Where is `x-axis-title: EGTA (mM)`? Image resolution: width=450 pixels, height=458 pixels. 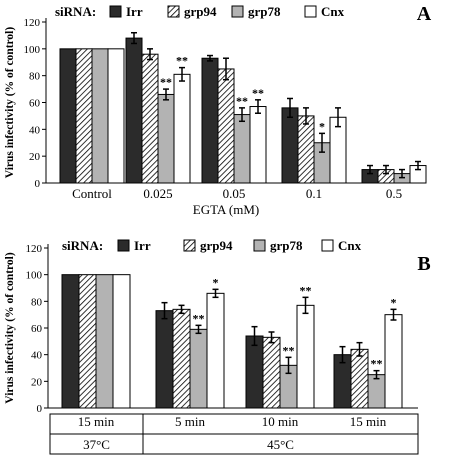
x-axis-title: EGTA (mM) is located at coordinates (226, 209).